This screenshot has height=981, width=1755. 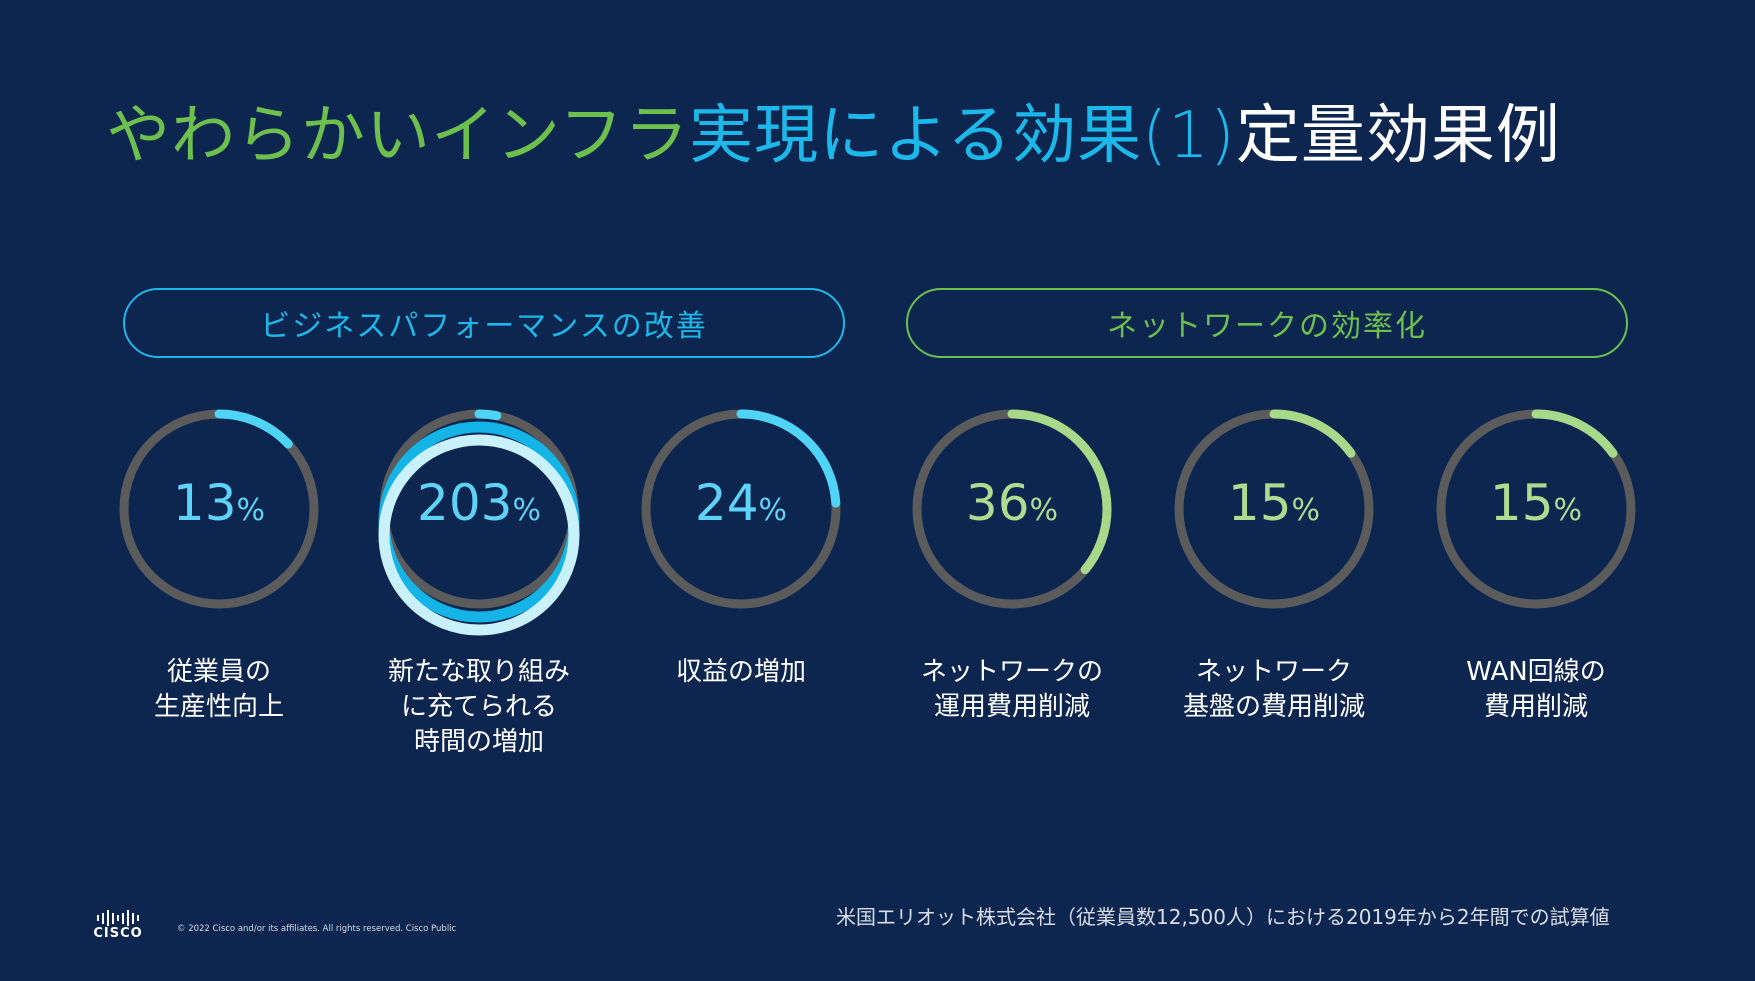 I want to click on cisco-logo: CISCO, so click(x=118, y=925).